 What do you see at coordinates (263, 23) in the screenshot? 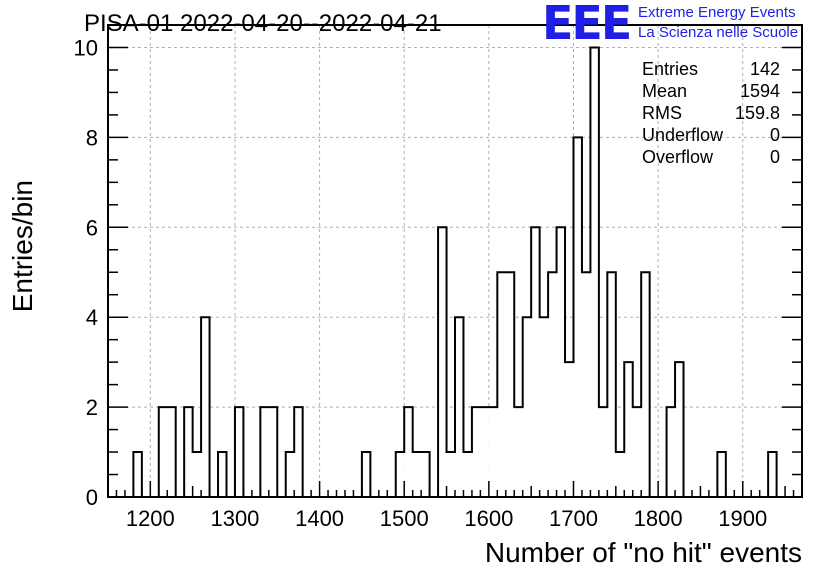
I see `chart-title: PISA-01 2022-04-20--2022-04-21` at bounding box center [263, 23].